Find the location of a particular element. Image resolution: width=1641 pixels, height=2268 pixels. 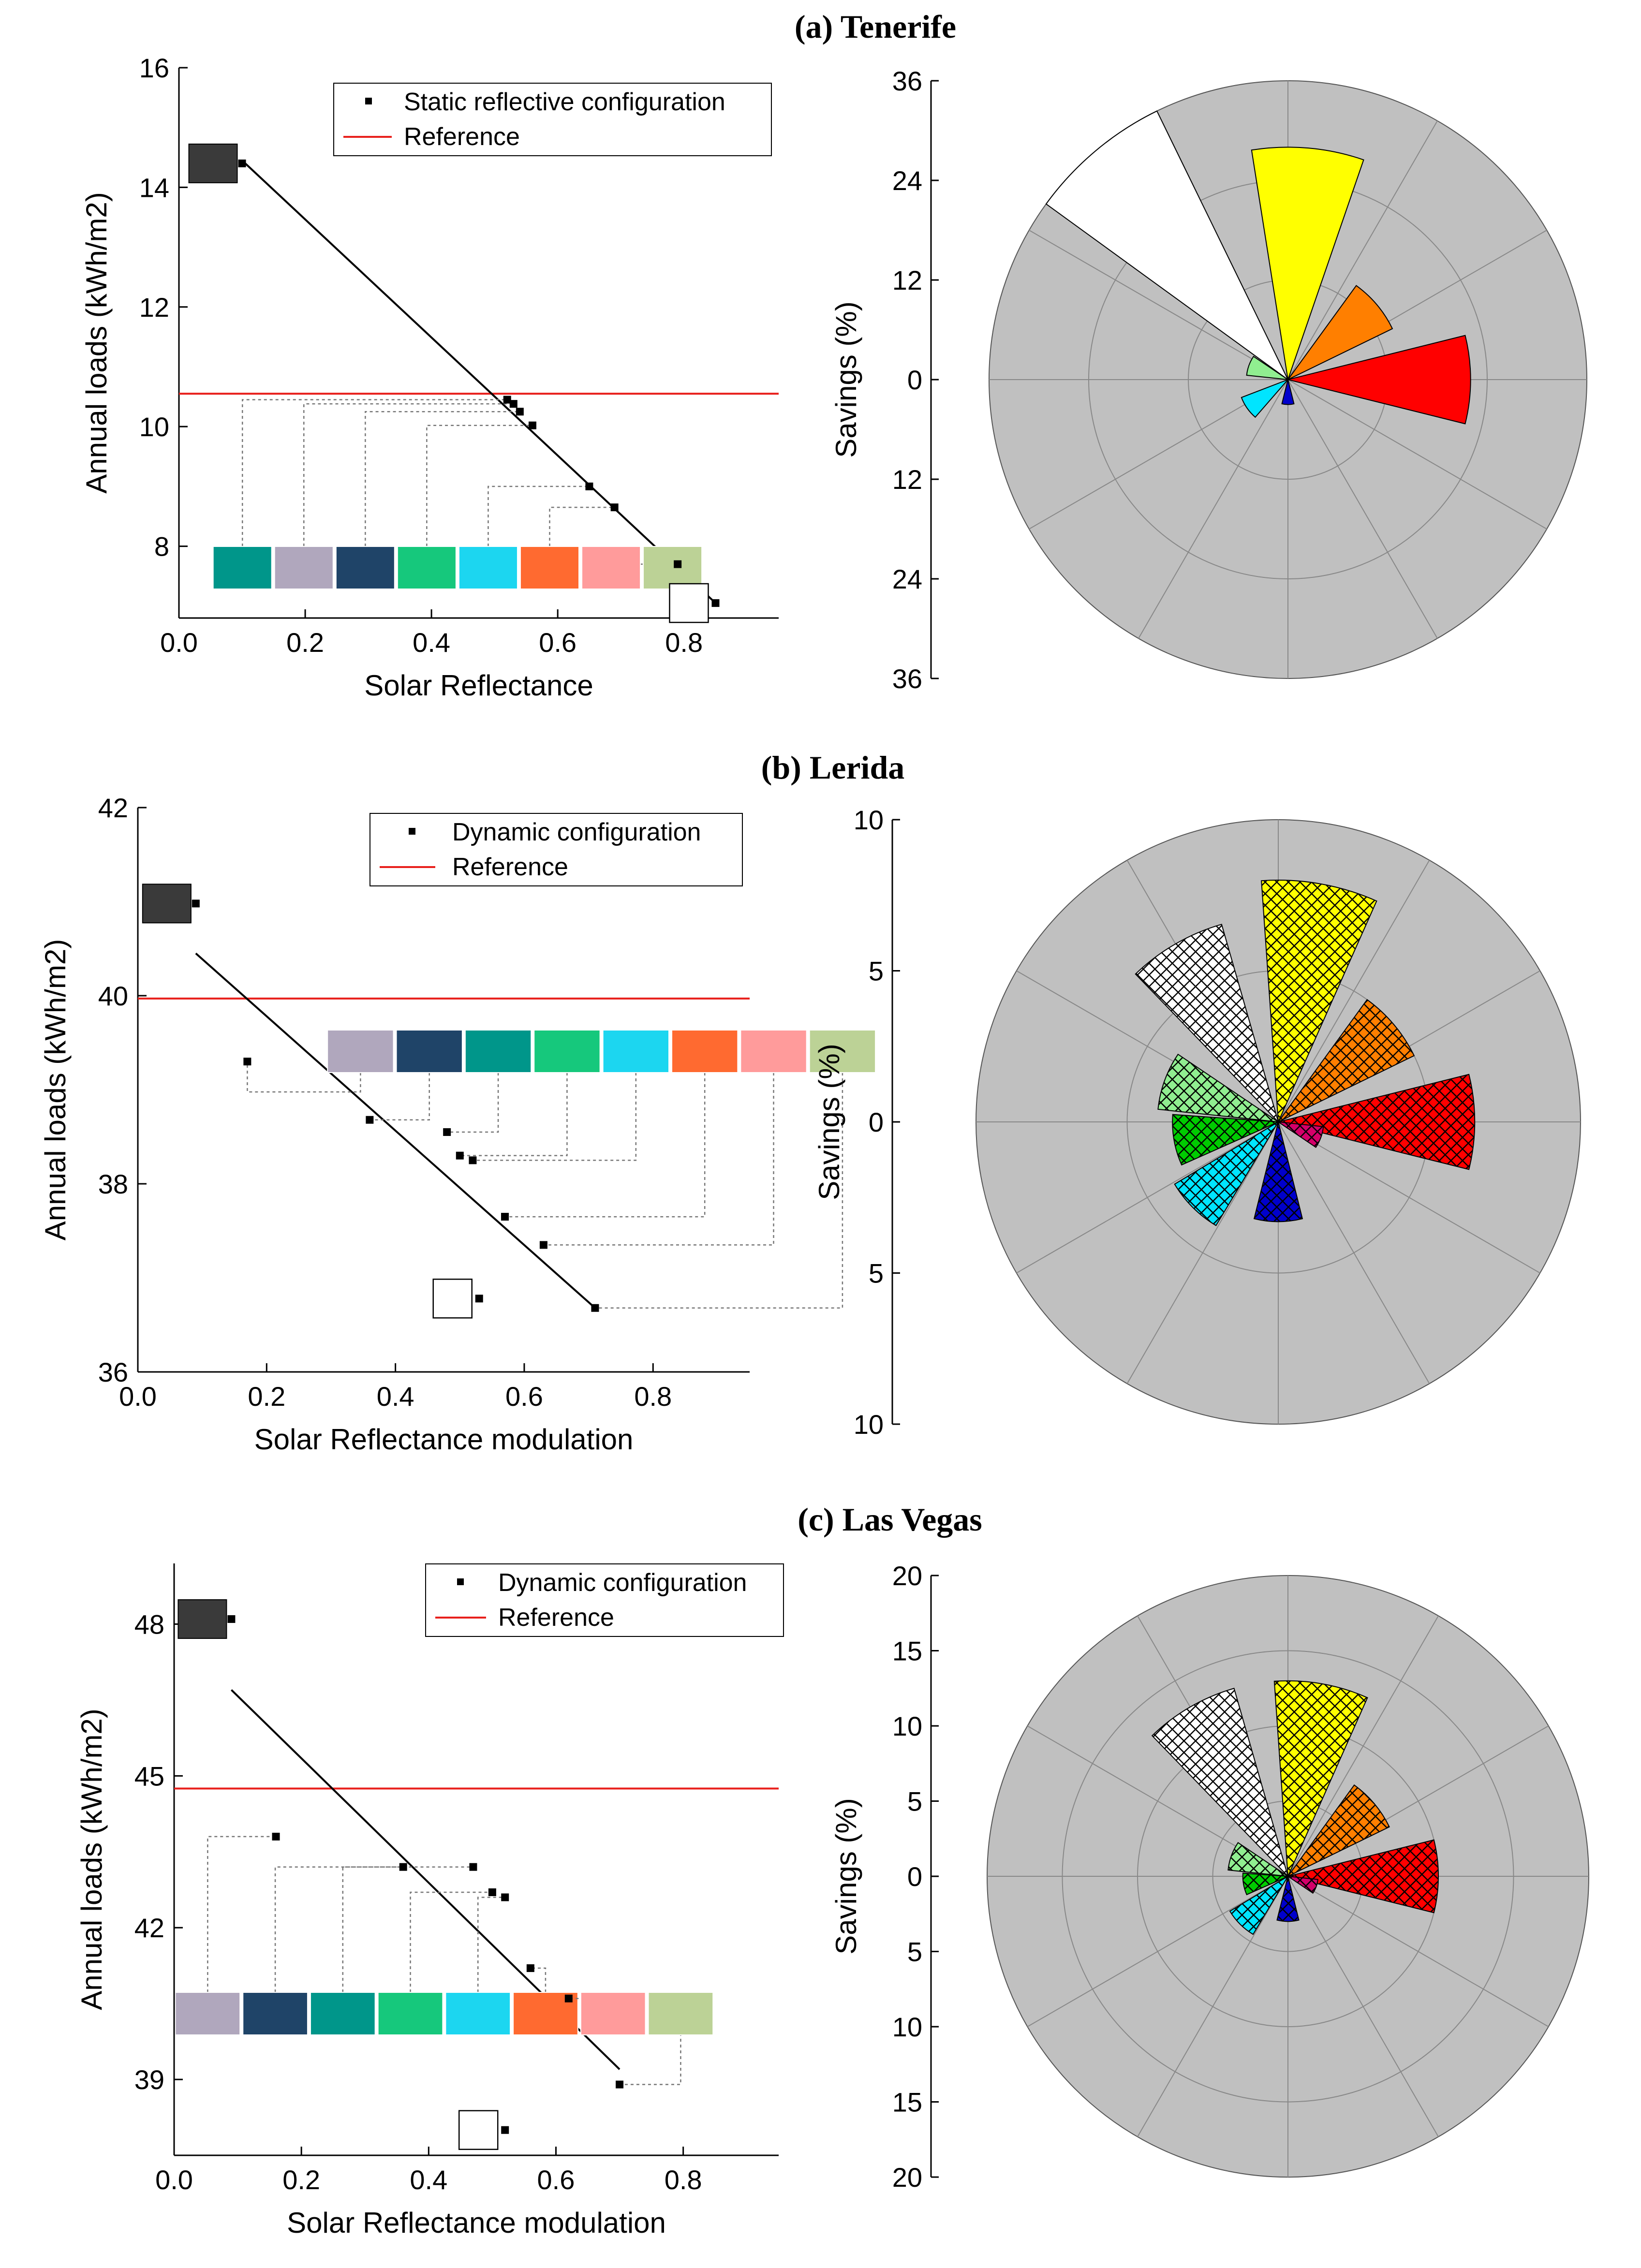

panel-title-tenerife: (a) Tenerife is located at coordinates (875, 26).